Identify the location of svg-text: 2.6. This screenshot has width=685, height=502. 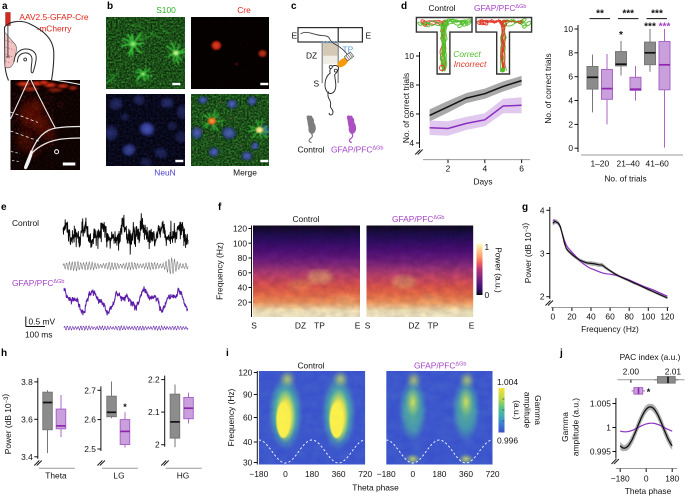
(90, 420).